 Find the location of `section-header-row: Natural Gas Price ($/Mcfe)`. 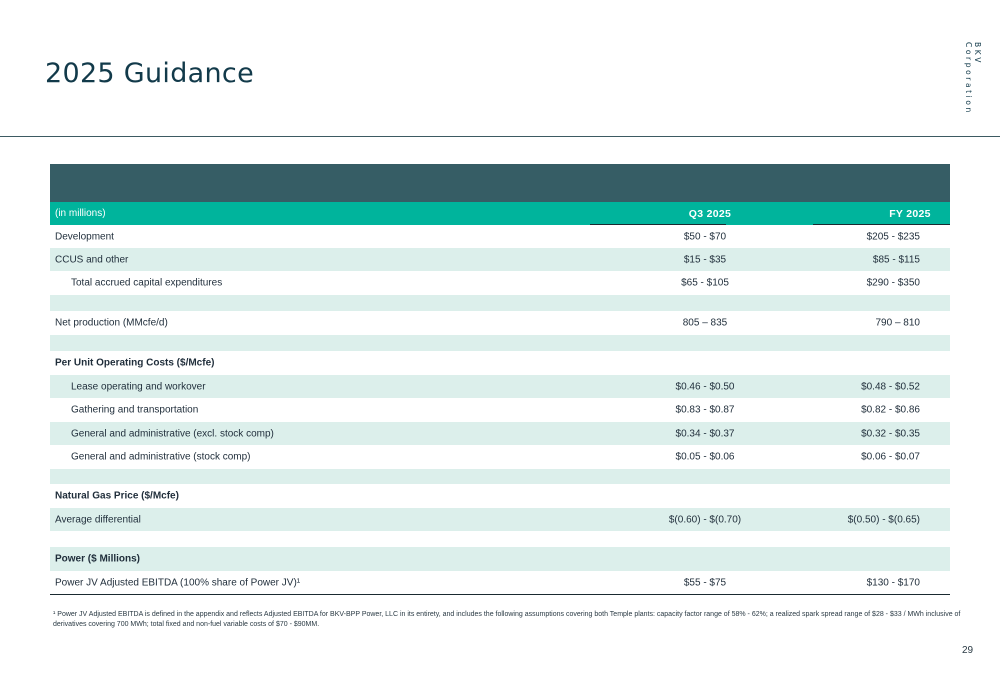

section-header-row: Natural Gas Price ($/Mcfe) is located at coordinates (500, 496).